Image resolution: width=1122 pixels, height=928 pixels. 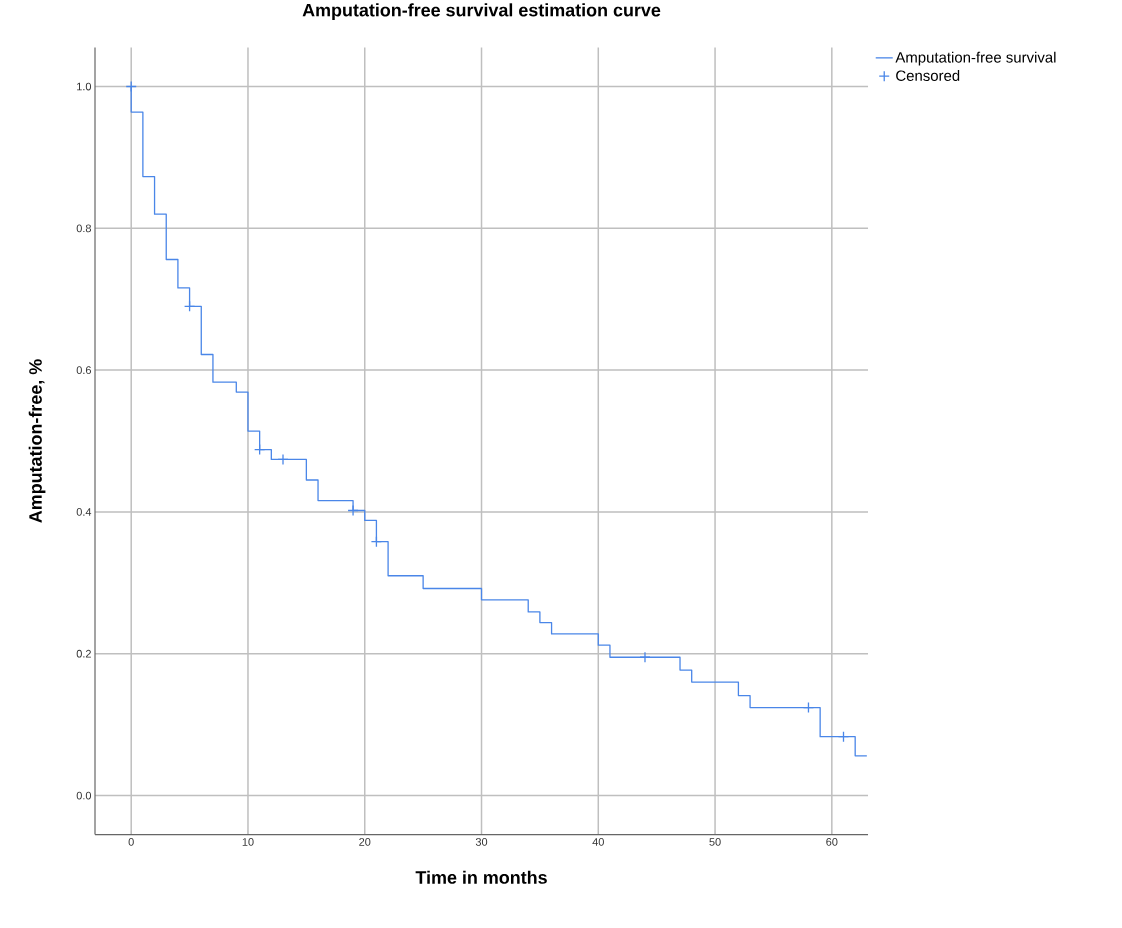 What do you see at coordinates (481, 12) in the screenshot?
I see `chart-title: Amputation-free survival estimation curve` at bounding box center [481, 12].